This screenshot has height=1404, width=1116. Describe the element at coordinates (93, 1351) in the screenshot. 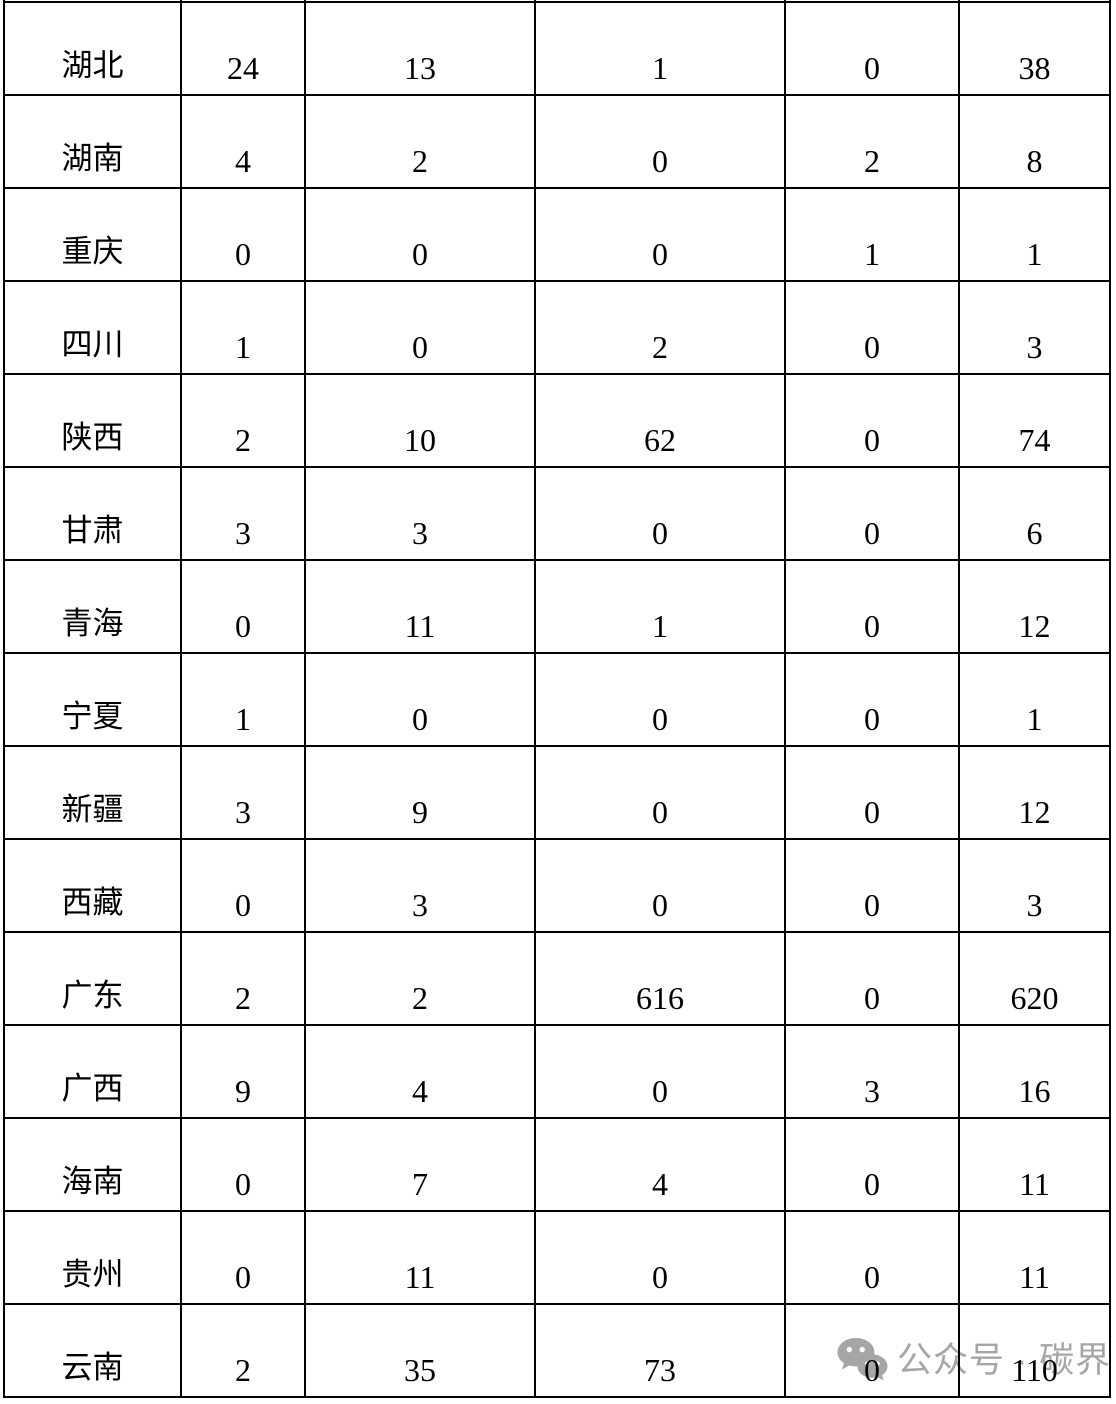

I see `province-cell: 云南` at that location.